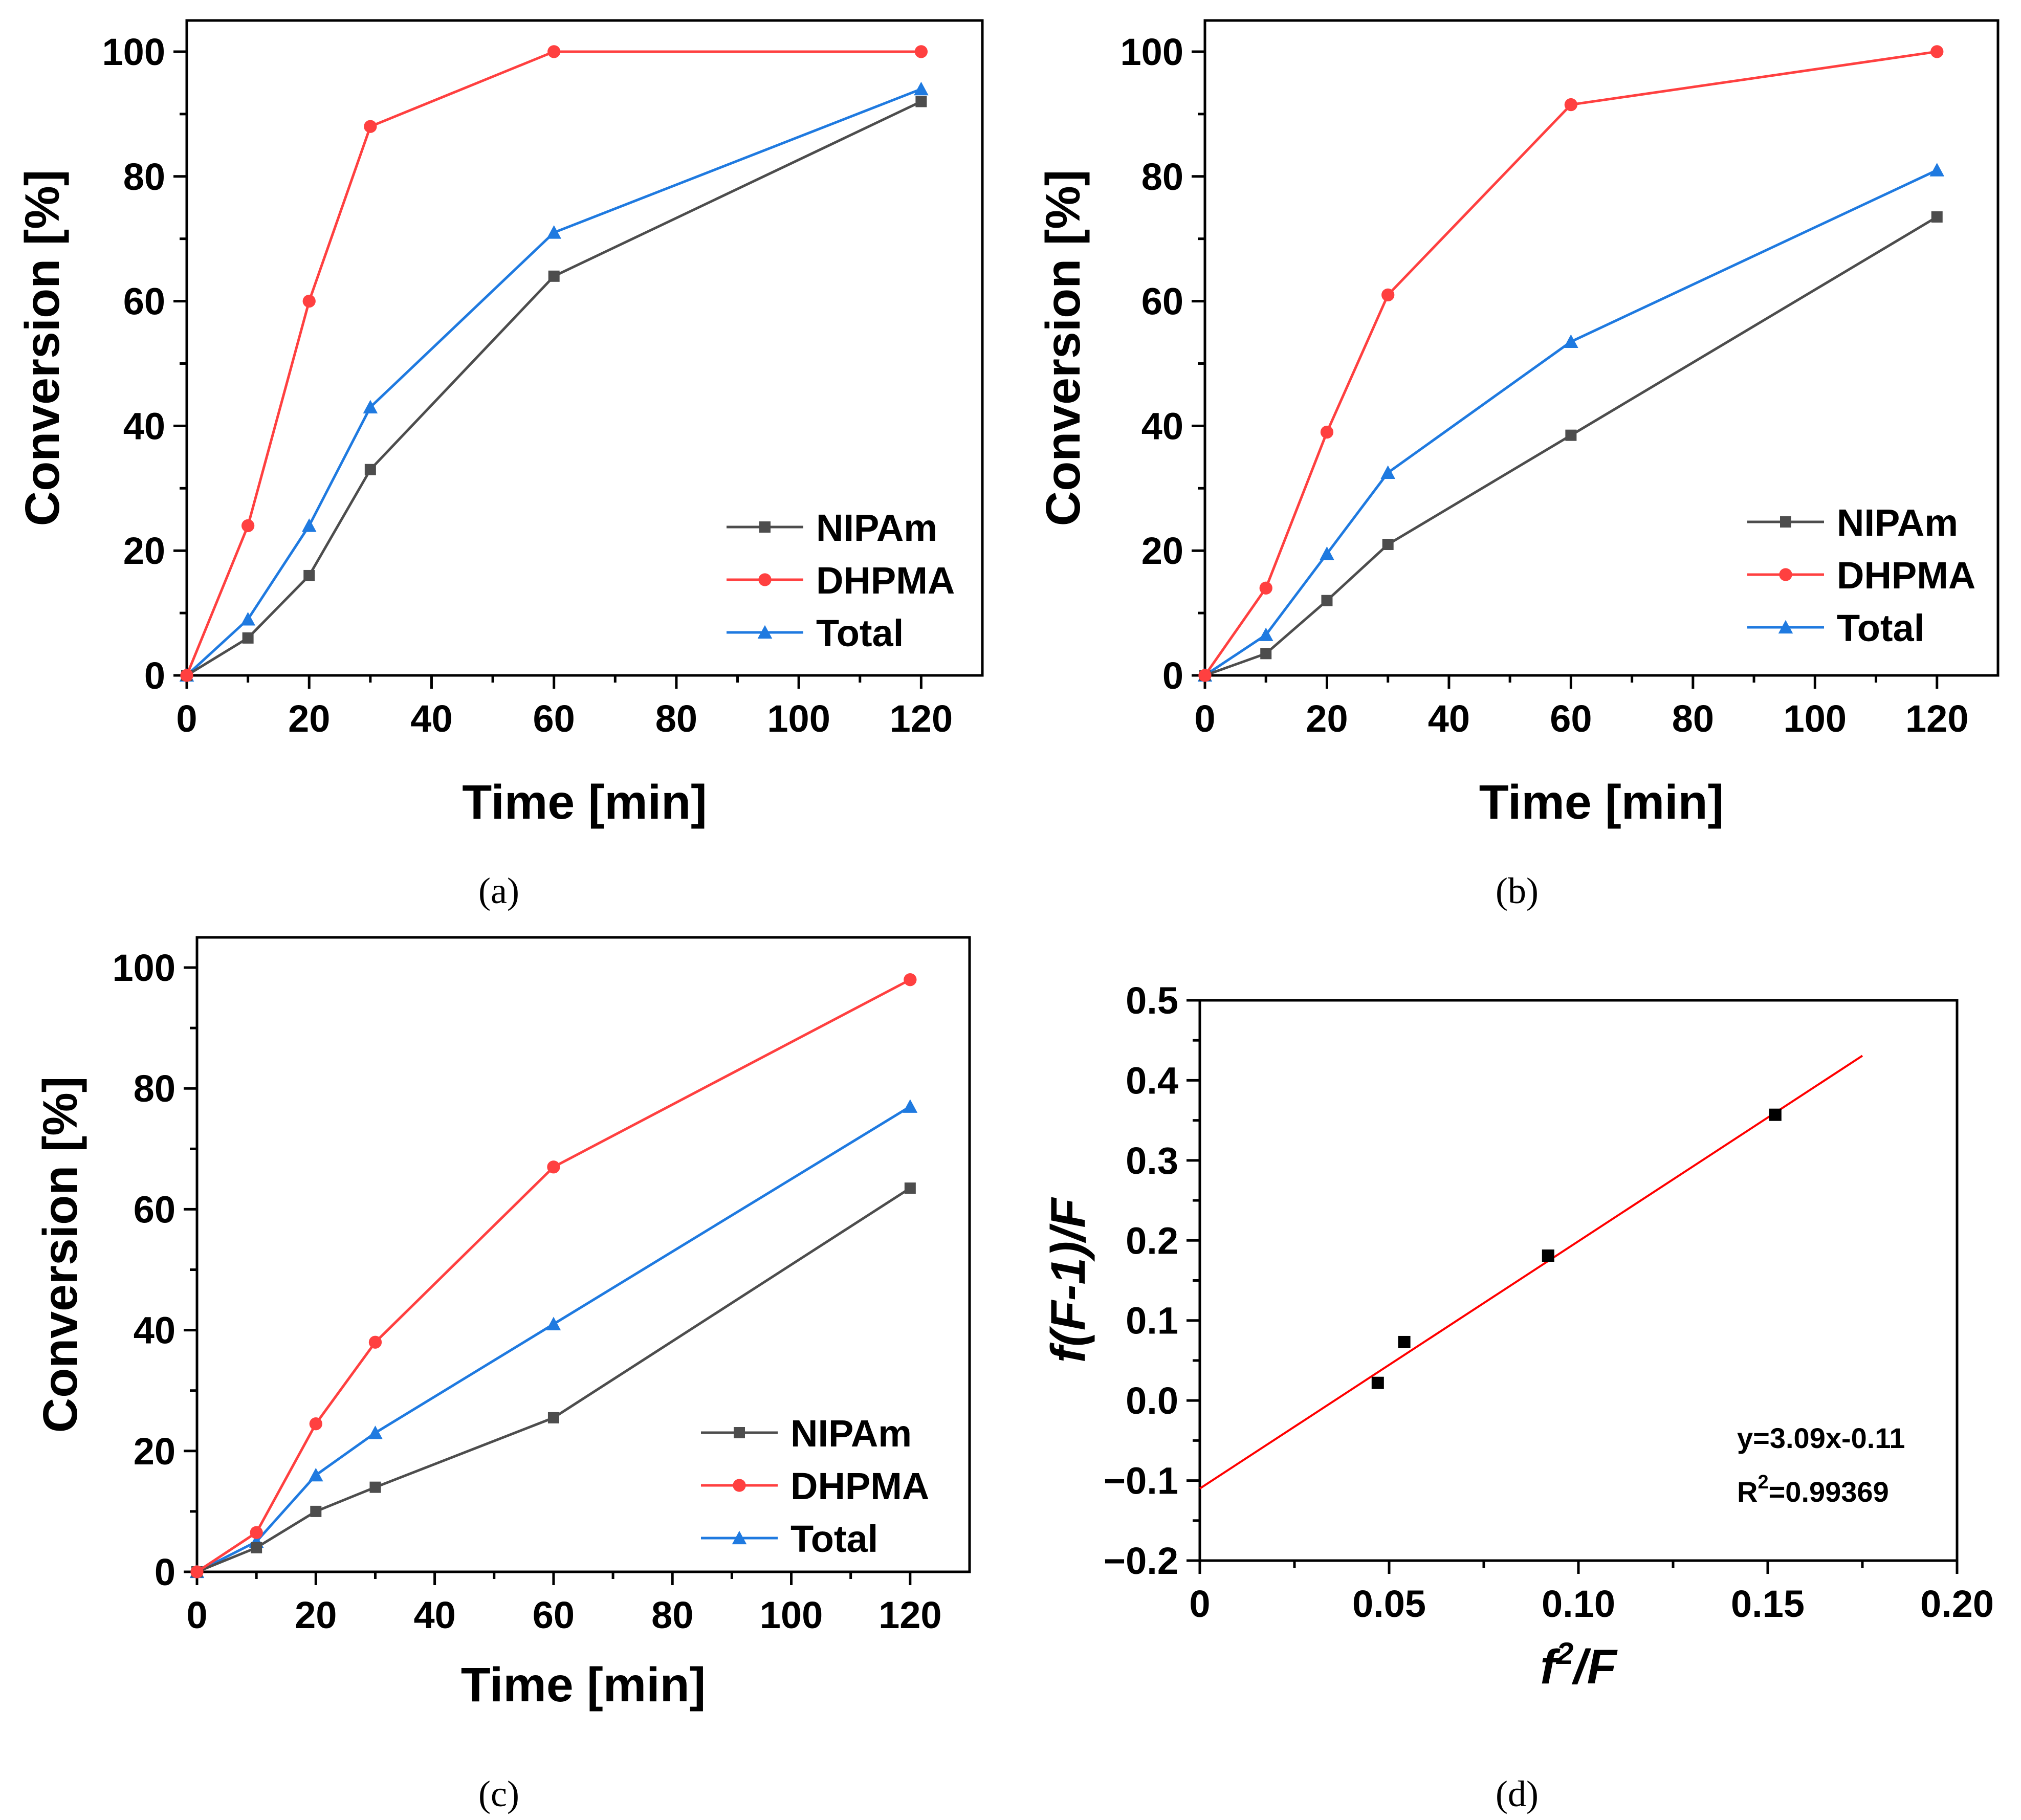 The height and width of the screenshot is (1820, 2021). Describe the element at coordinates (1068, 1280) in the screenshot. I see `y-axis-title: f(F-1)/F` at that location.